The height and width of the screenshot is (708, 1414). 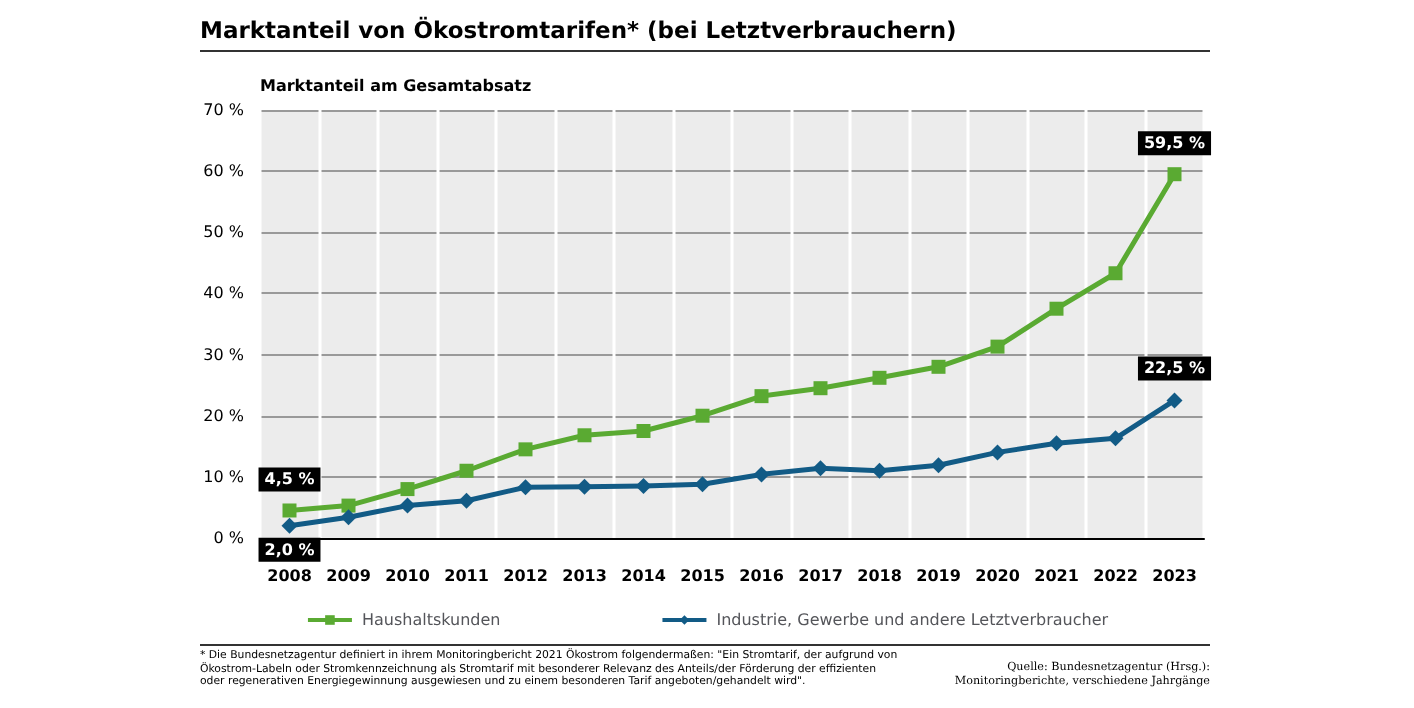 What do you see at coordinates (229, 538) in the screenshot?
I see `y-tick-label: 0 %` at bounding box center [229, 538].